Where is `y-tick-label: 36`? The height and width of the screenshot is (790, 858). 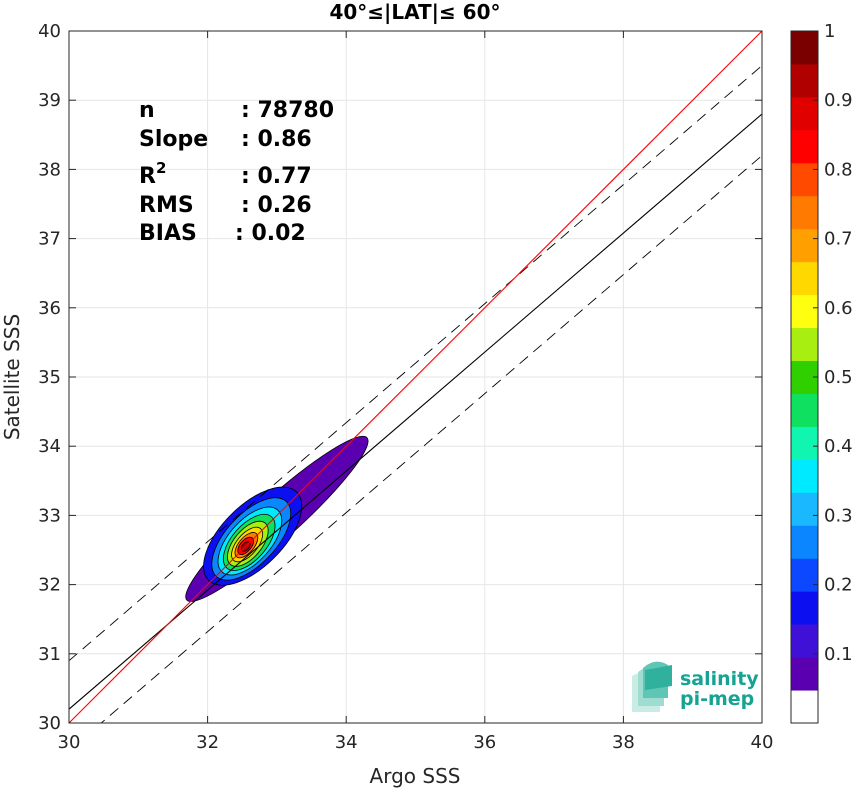 y-tick-label: 36 is located at coordinates (49, 308).